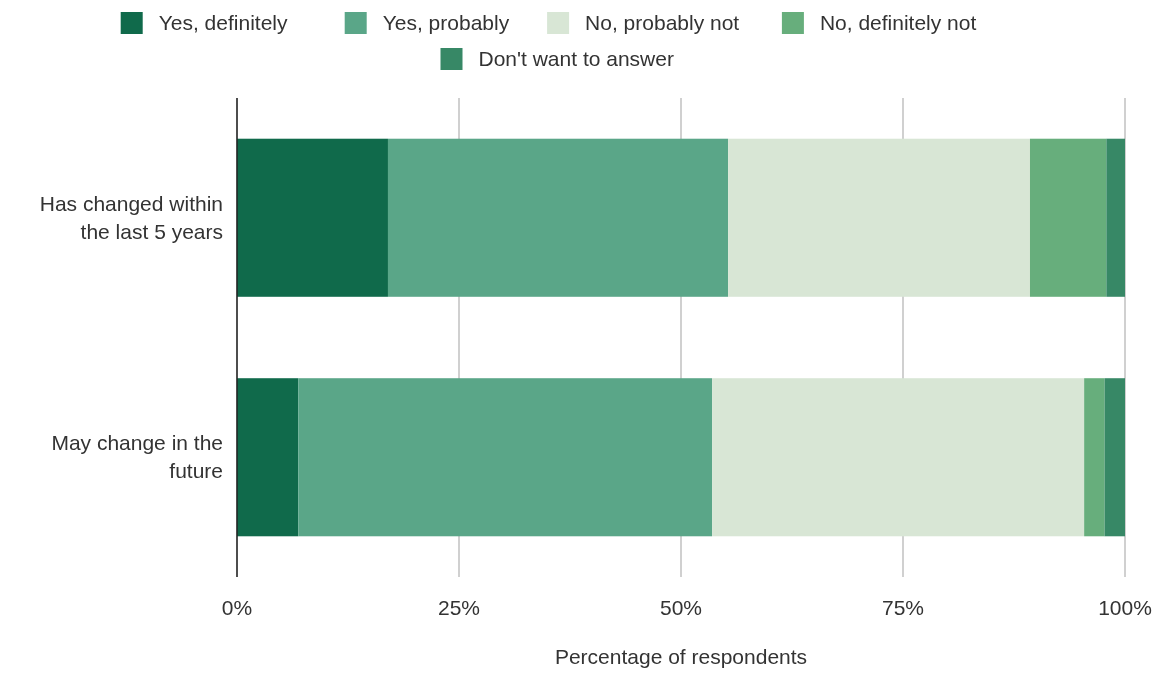  What do you see at coordinates (1125, 607) in the screenshot?
I see `x-tick-label: 100%` at bounding box center [1125, 607].